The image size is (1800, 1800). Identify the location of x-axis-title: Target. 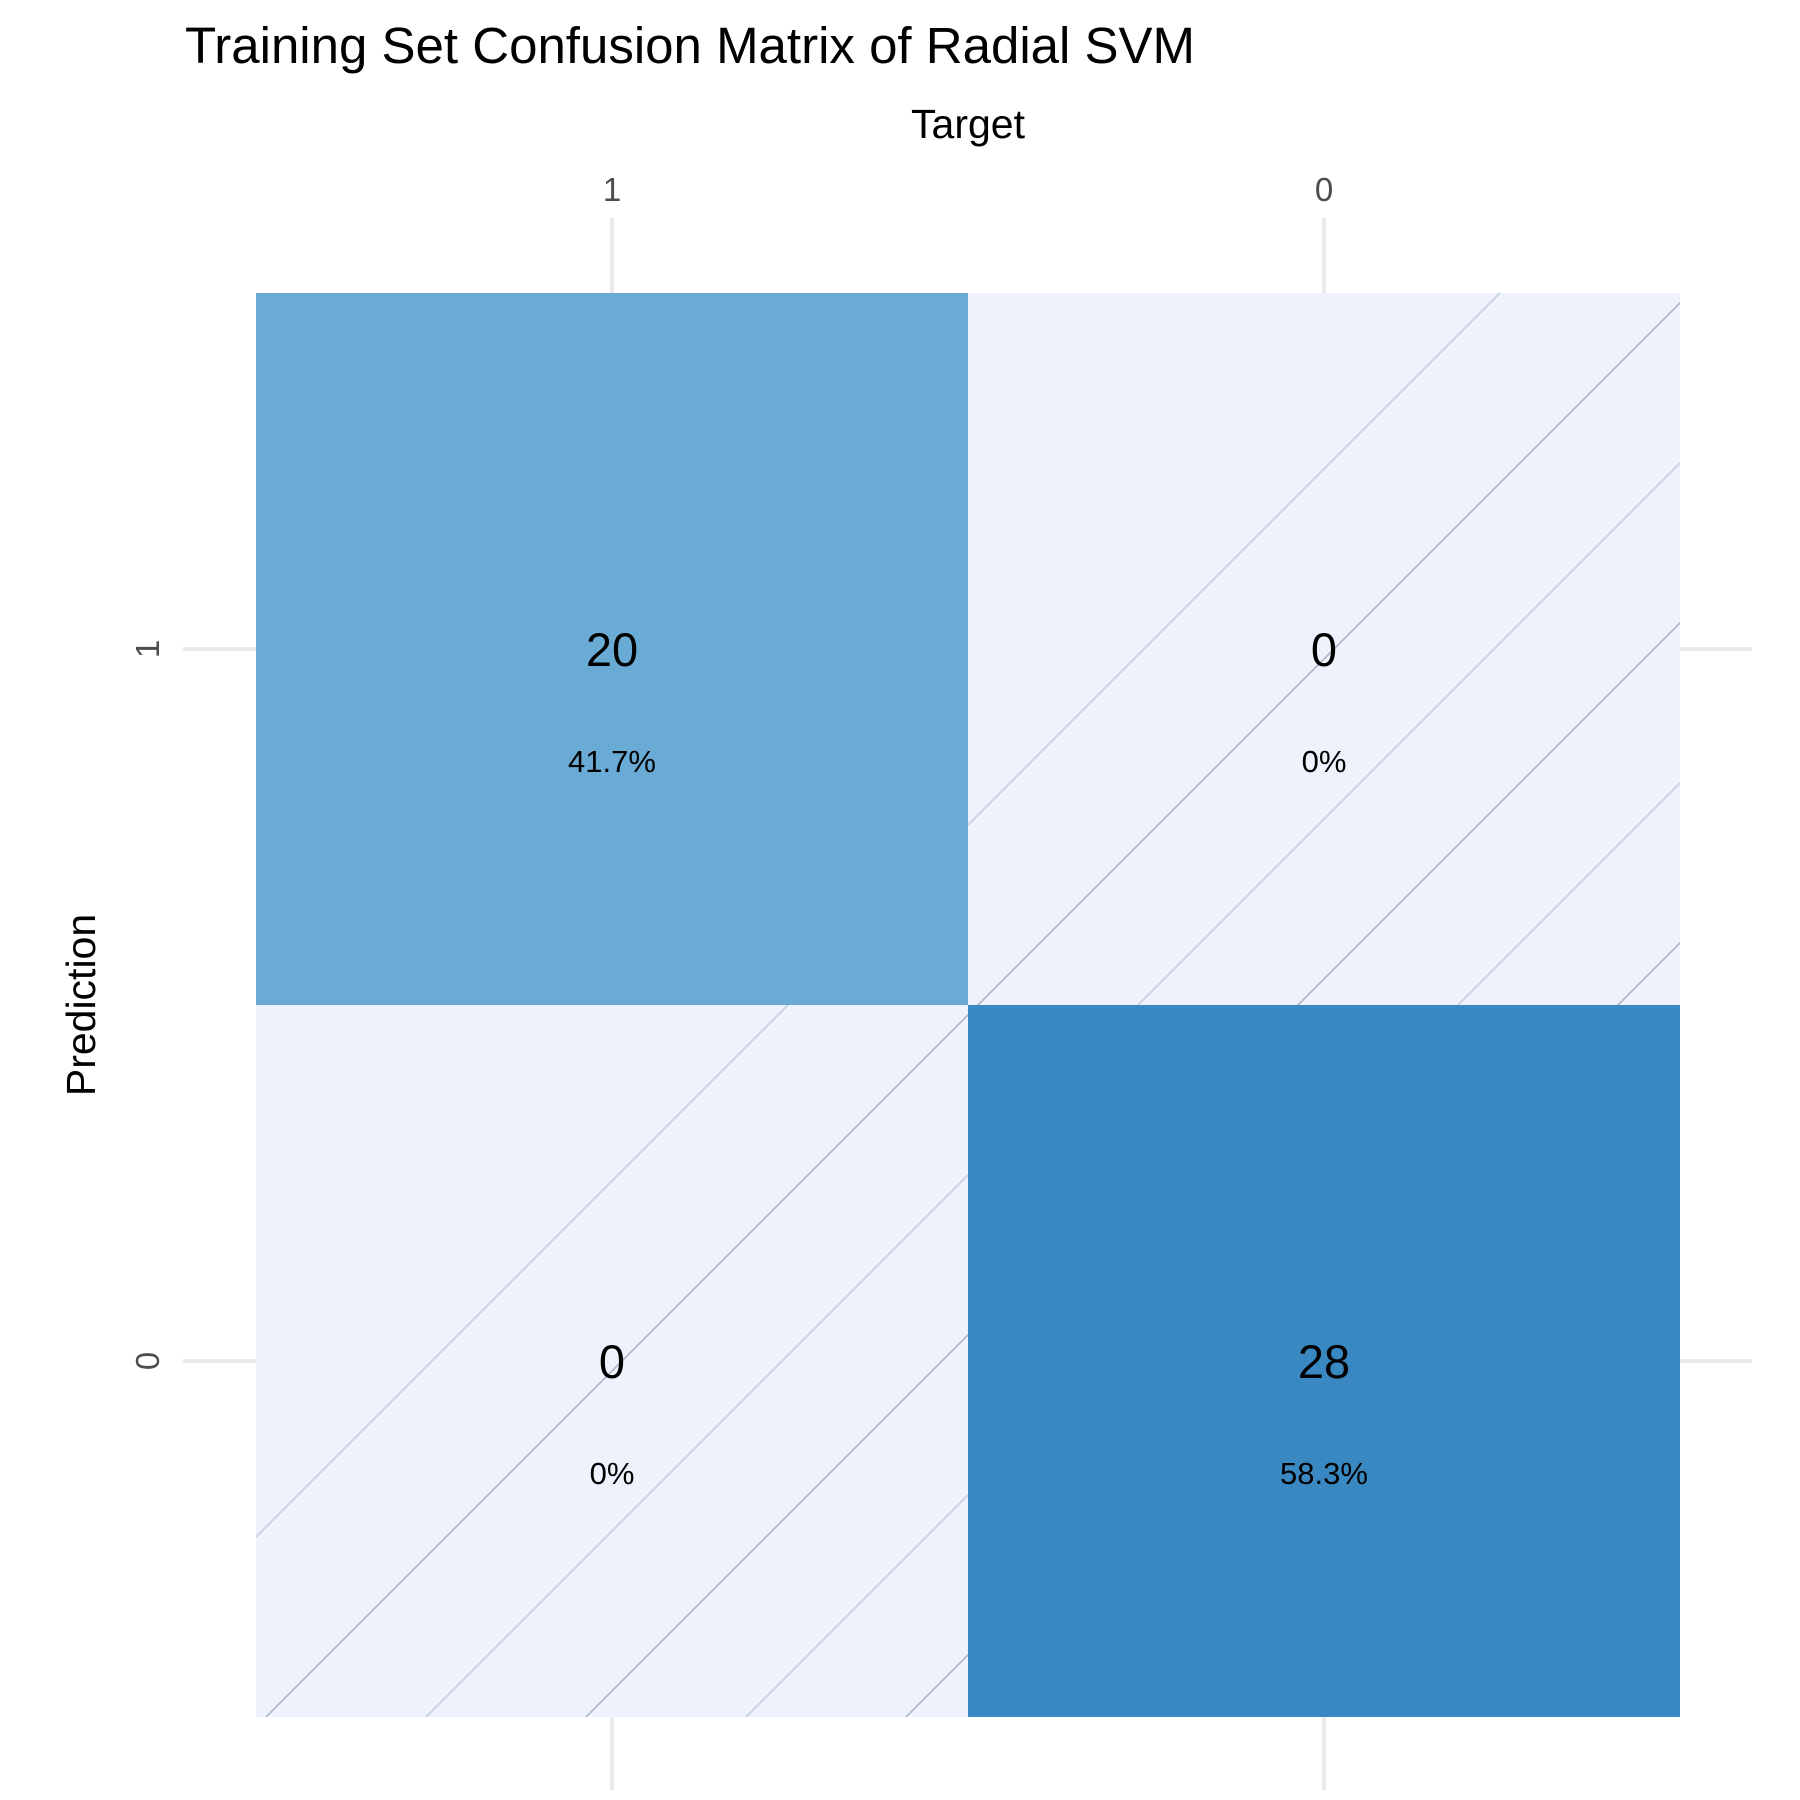
(968, 124).